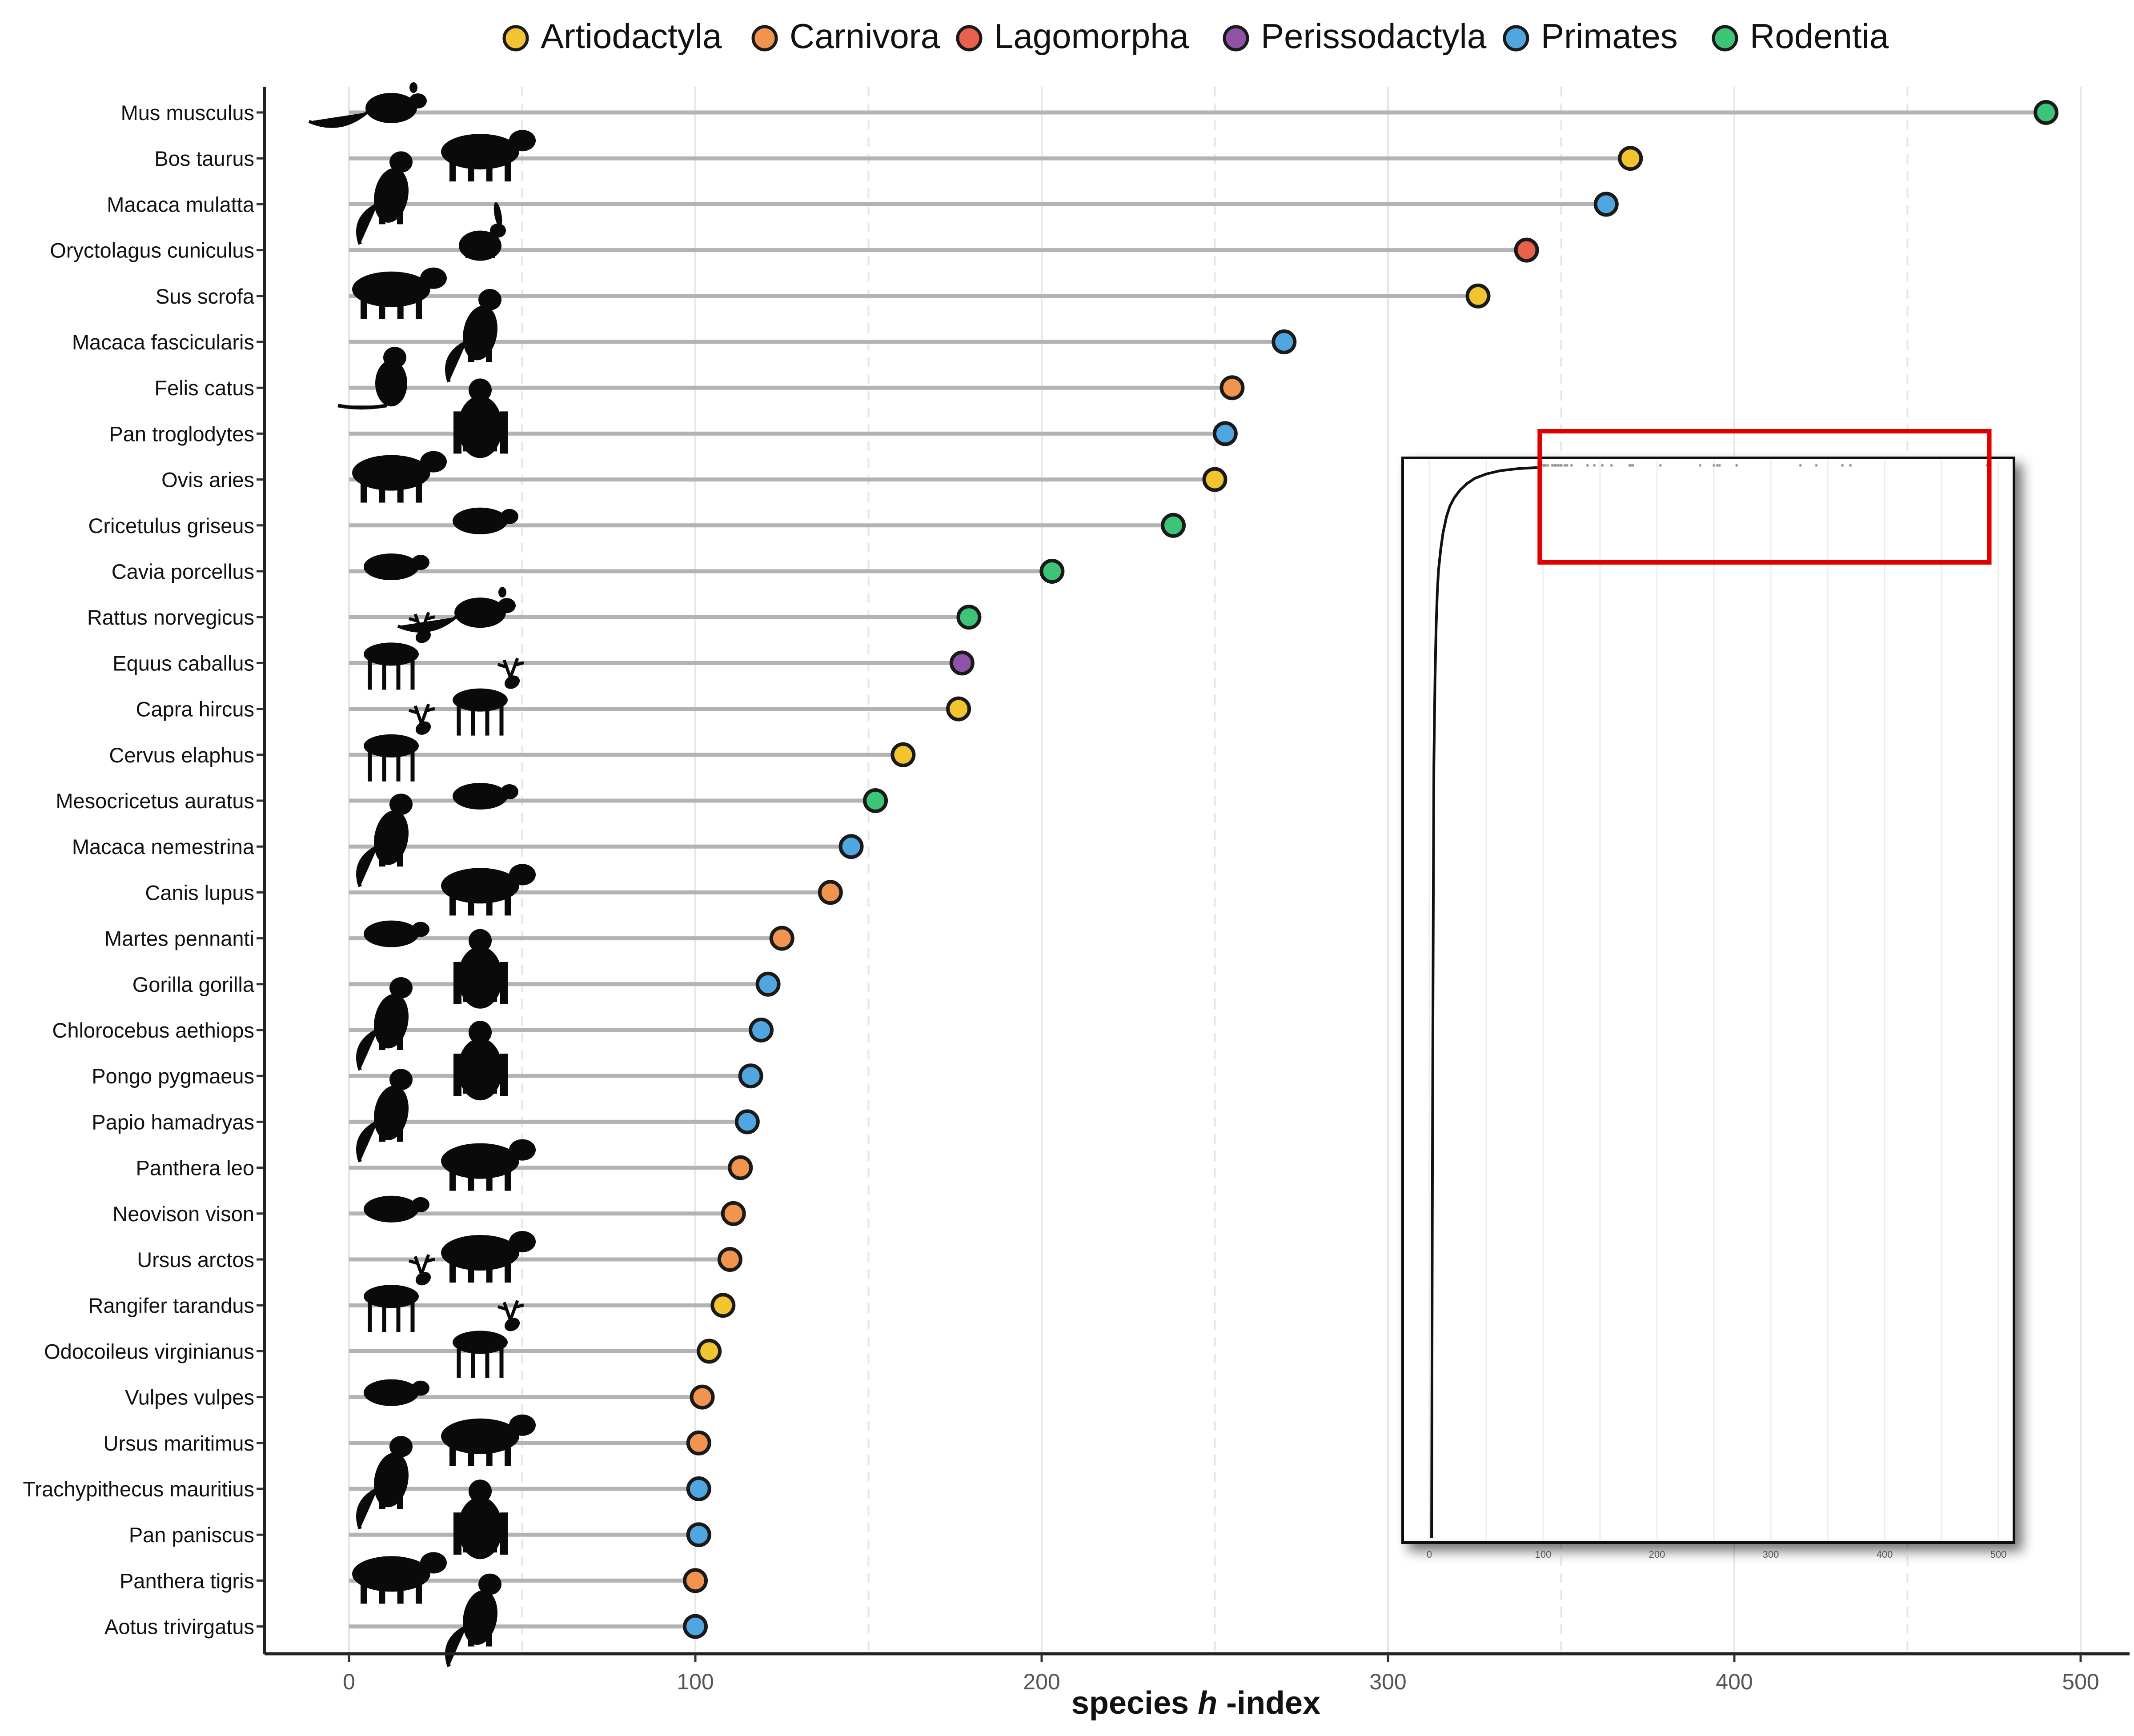  Describe the element at coordinates (710, 1351) in the screenshot. I see `point-odocoileus-virginianus` at that location.